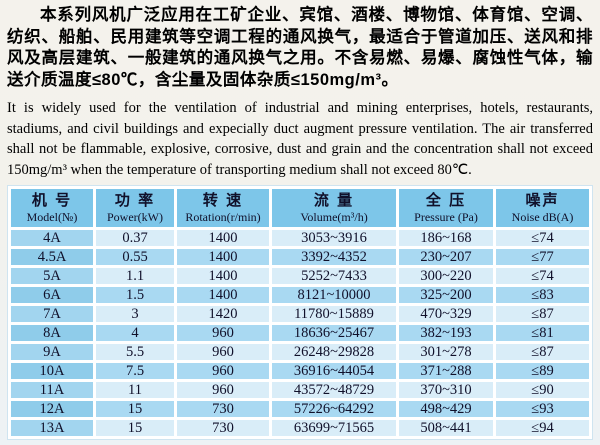 The height and width of the screenshot is (445, 600). Describe the element at coordinates (135, 314) in the screenshot. I see `power-cell: 3` at that location.